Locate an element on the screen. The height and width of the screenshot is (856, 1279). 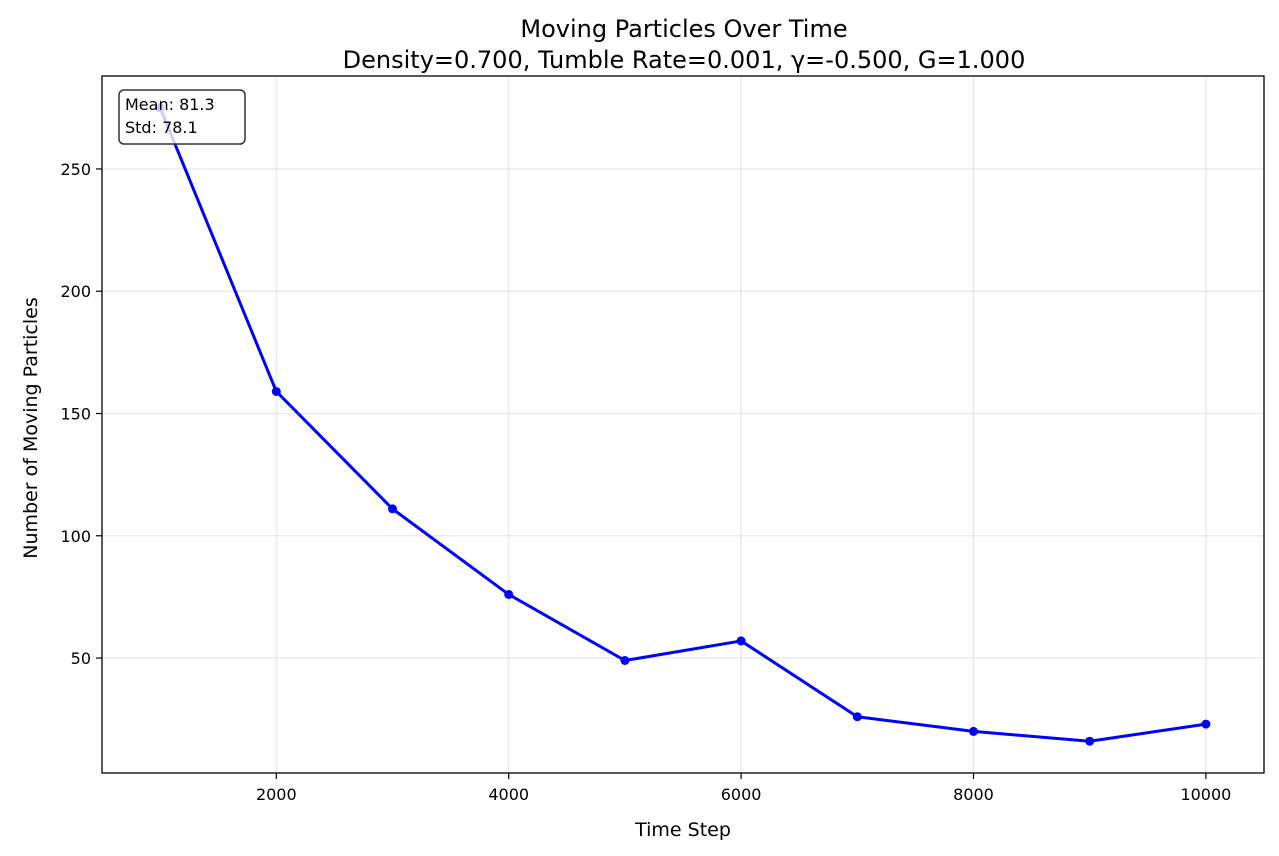
stats-box: Mean: 81.3 Std: 78.1 is located at coordinates (182, 117).